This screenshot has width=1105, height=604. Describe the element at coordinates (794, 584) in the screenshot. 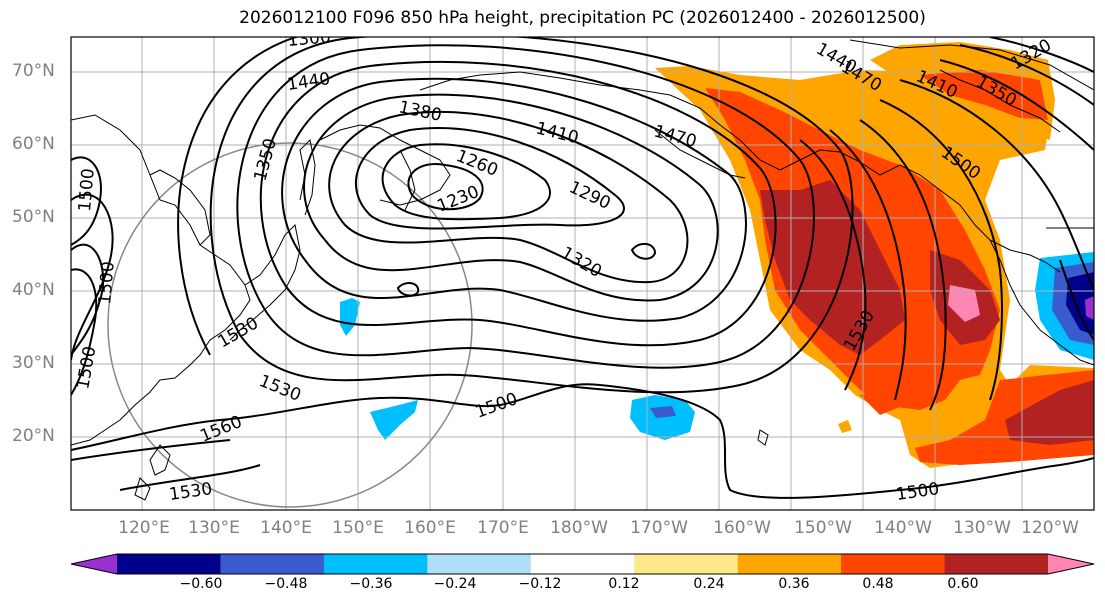

I see `colorbar-tick-label: 0.36` at that location.